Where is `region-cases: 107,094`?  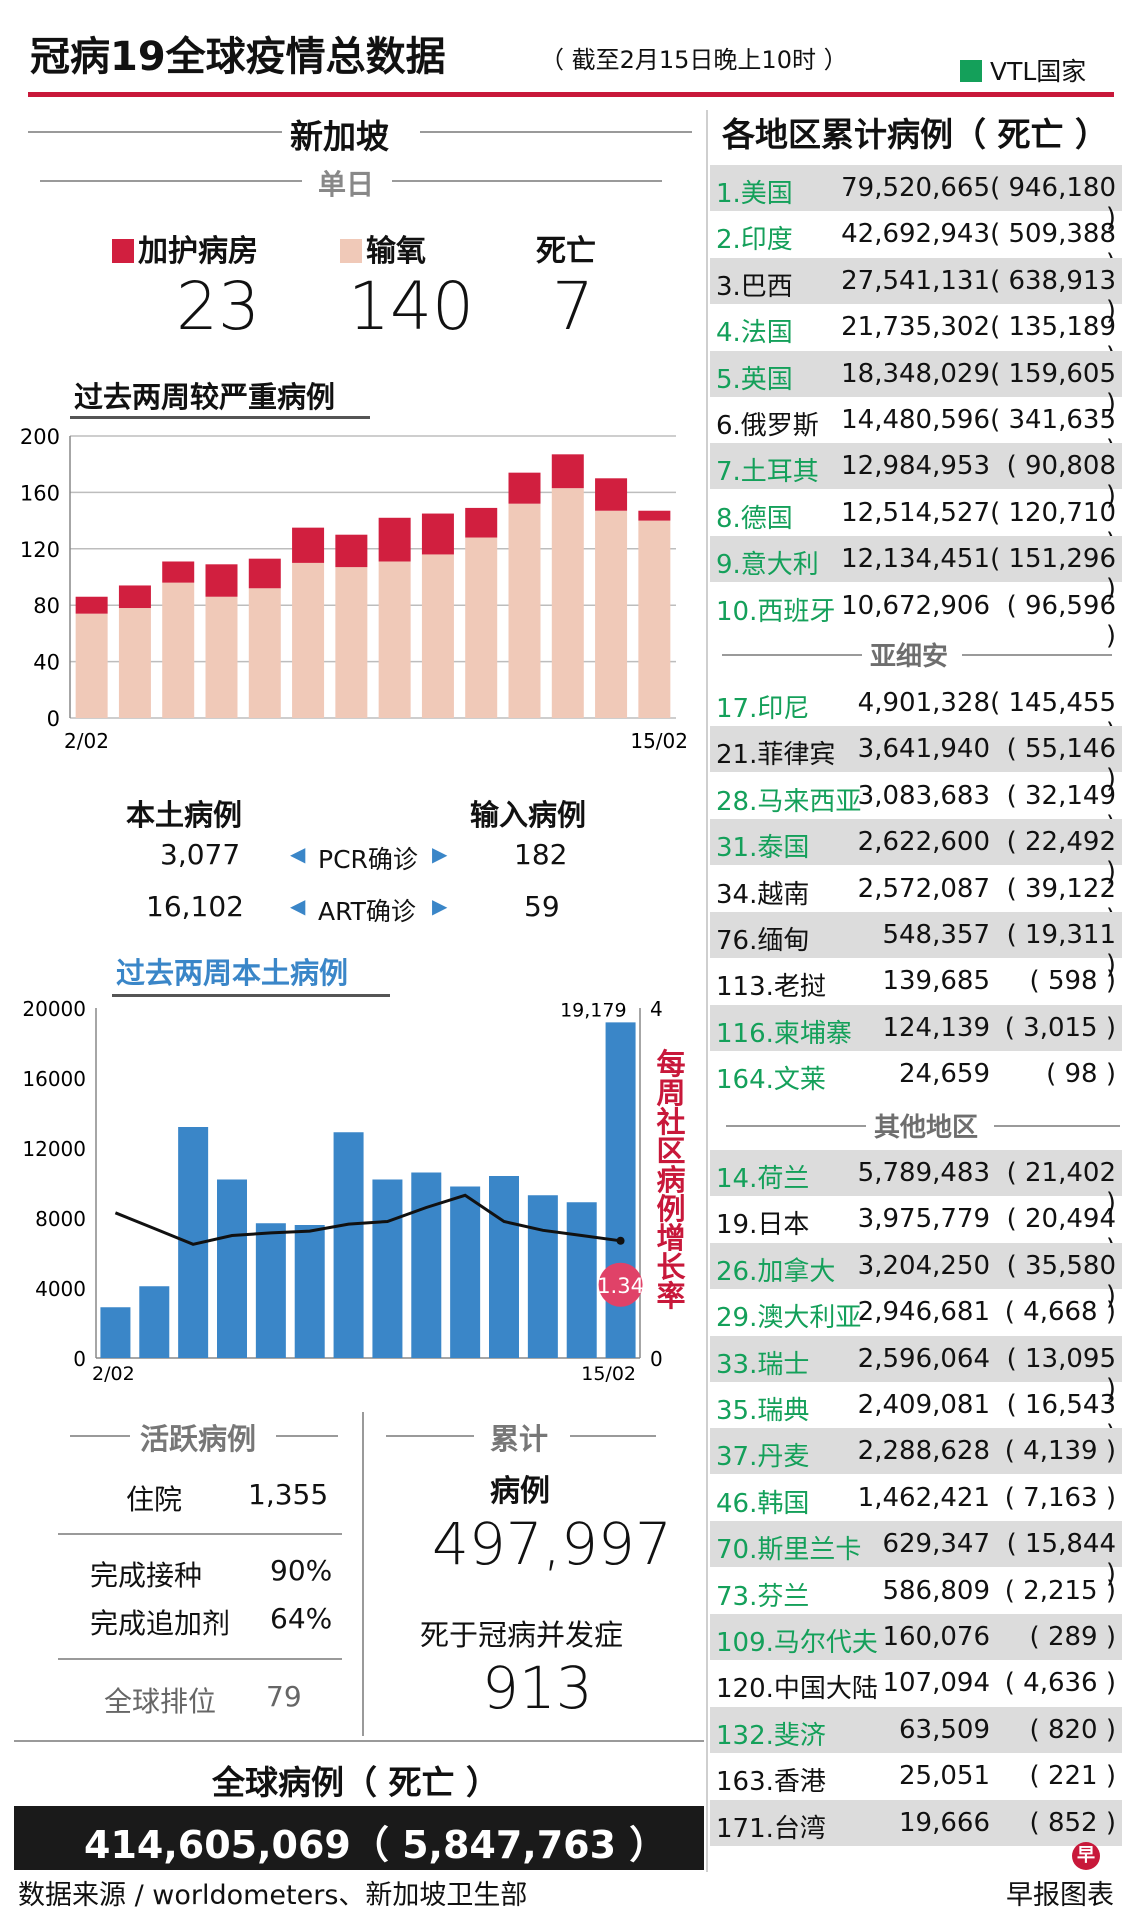
region-cases: 107,094 is located at coordinates (936, 1683).